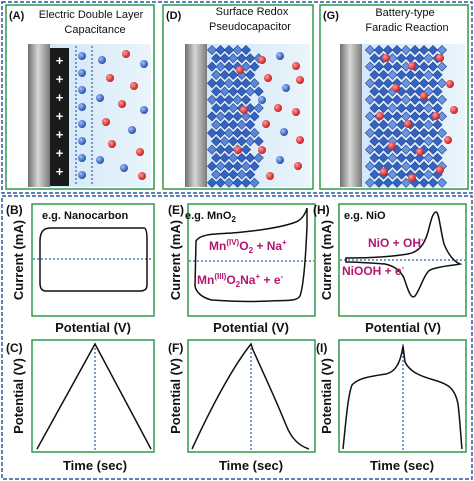 The height and width of the screenshot is (481, 474). What do you see at coordinates (238, 284) in the screenshot?
I see `rb-sub1: 2` at bounding box center [238, 284].